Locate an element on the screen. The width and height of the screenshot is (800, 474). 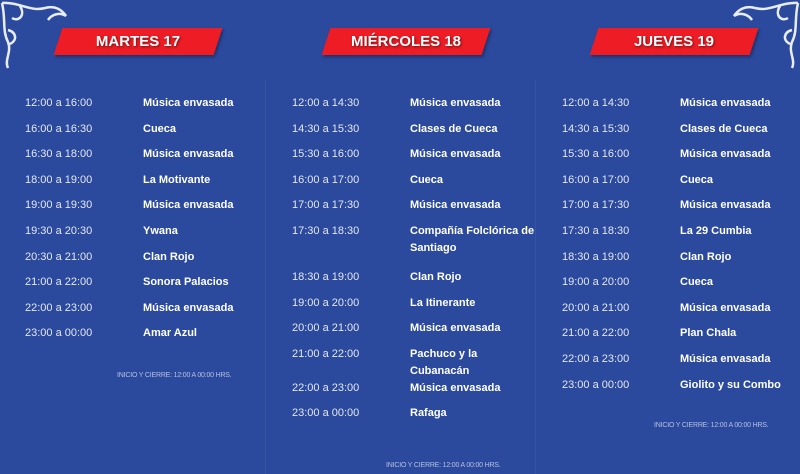
day-title: JUEVES 19 is located at coordinates (674, 41).